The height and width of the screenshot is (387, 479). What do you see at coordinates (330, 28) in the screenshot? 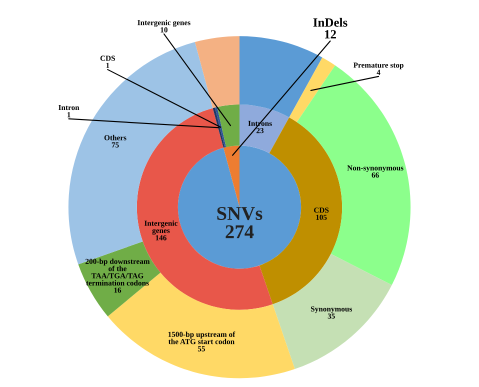
I see `data-label: InDels 12` at bounding box center [330, 28].